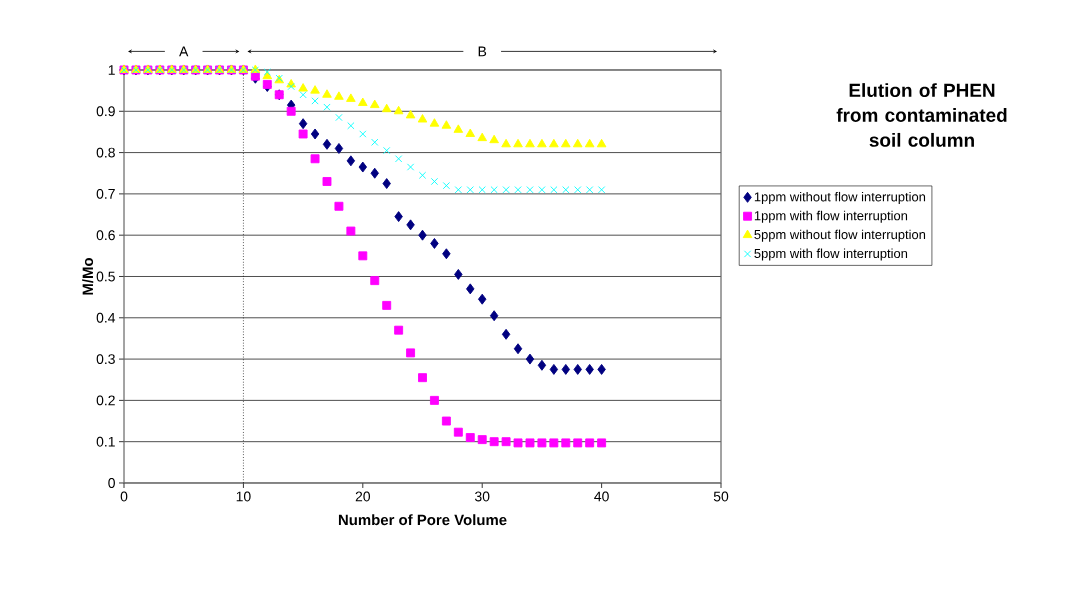 Image resolution: width=1091 pixels, height=590 pixels. What do you see at coordinates (106, 317) in the screenshot?
I see `y-tick-label: 0.4` at bounding box center [106, 317].